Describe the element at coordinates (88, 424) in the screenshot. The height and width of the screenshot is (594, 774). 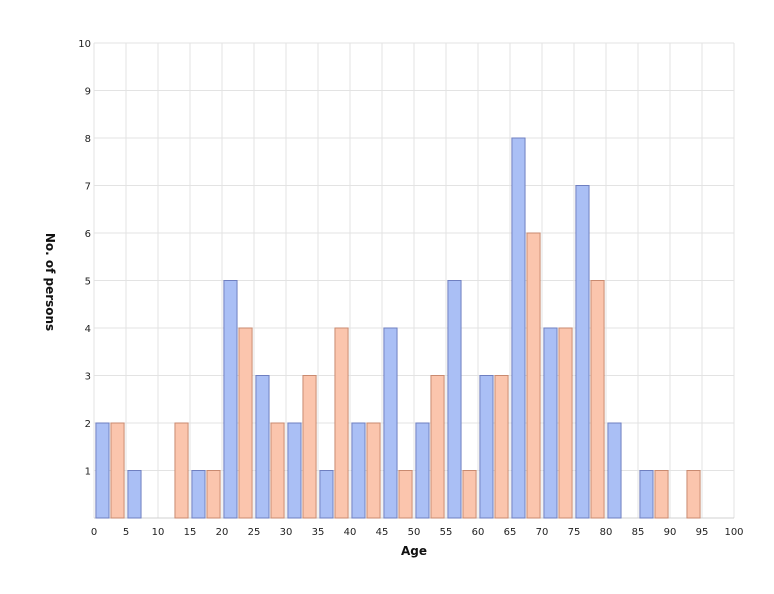
I see `y-tick-label: 2` at that location.